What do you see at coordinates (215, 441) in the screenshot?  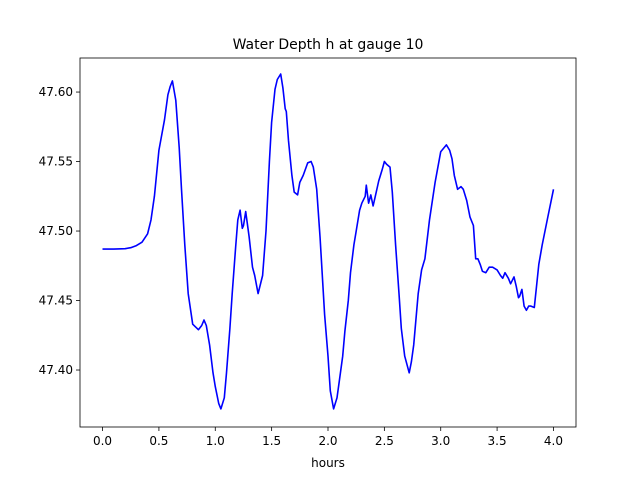 I see `x-tick-label: 1.0` at bounding box center [215, 441].